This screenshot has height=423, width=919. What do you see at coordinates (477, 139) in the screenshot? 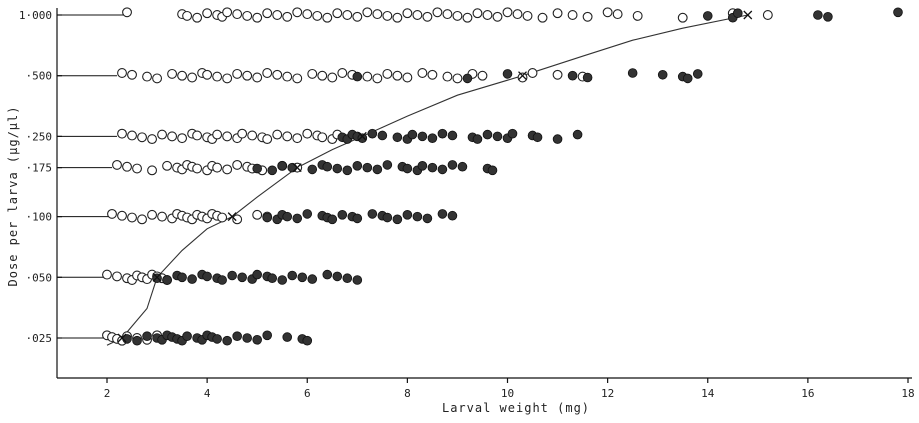
I see `filled-circle-point-0.25-15` at bounding box center [477, 139].